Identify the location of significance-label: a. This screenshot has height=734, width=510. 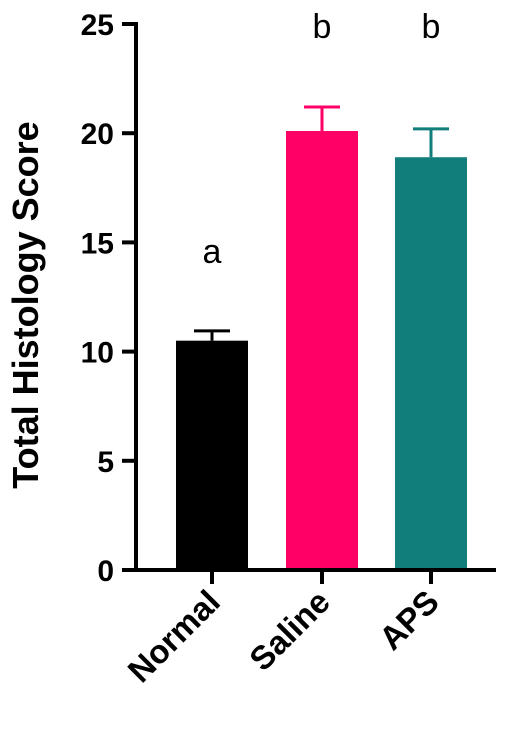
(212, 252).